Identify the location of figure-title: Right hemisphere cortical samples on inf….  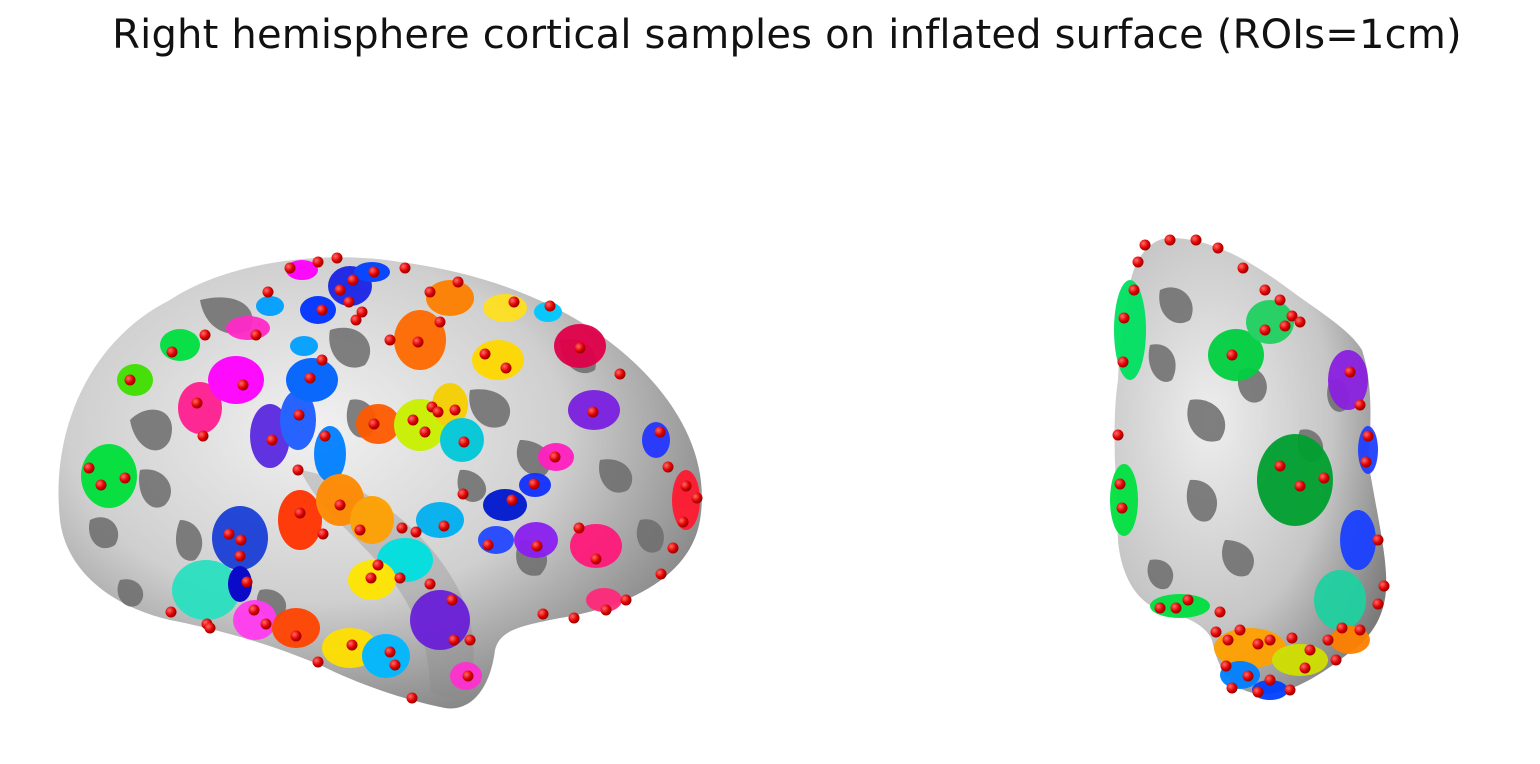
(787, 35).